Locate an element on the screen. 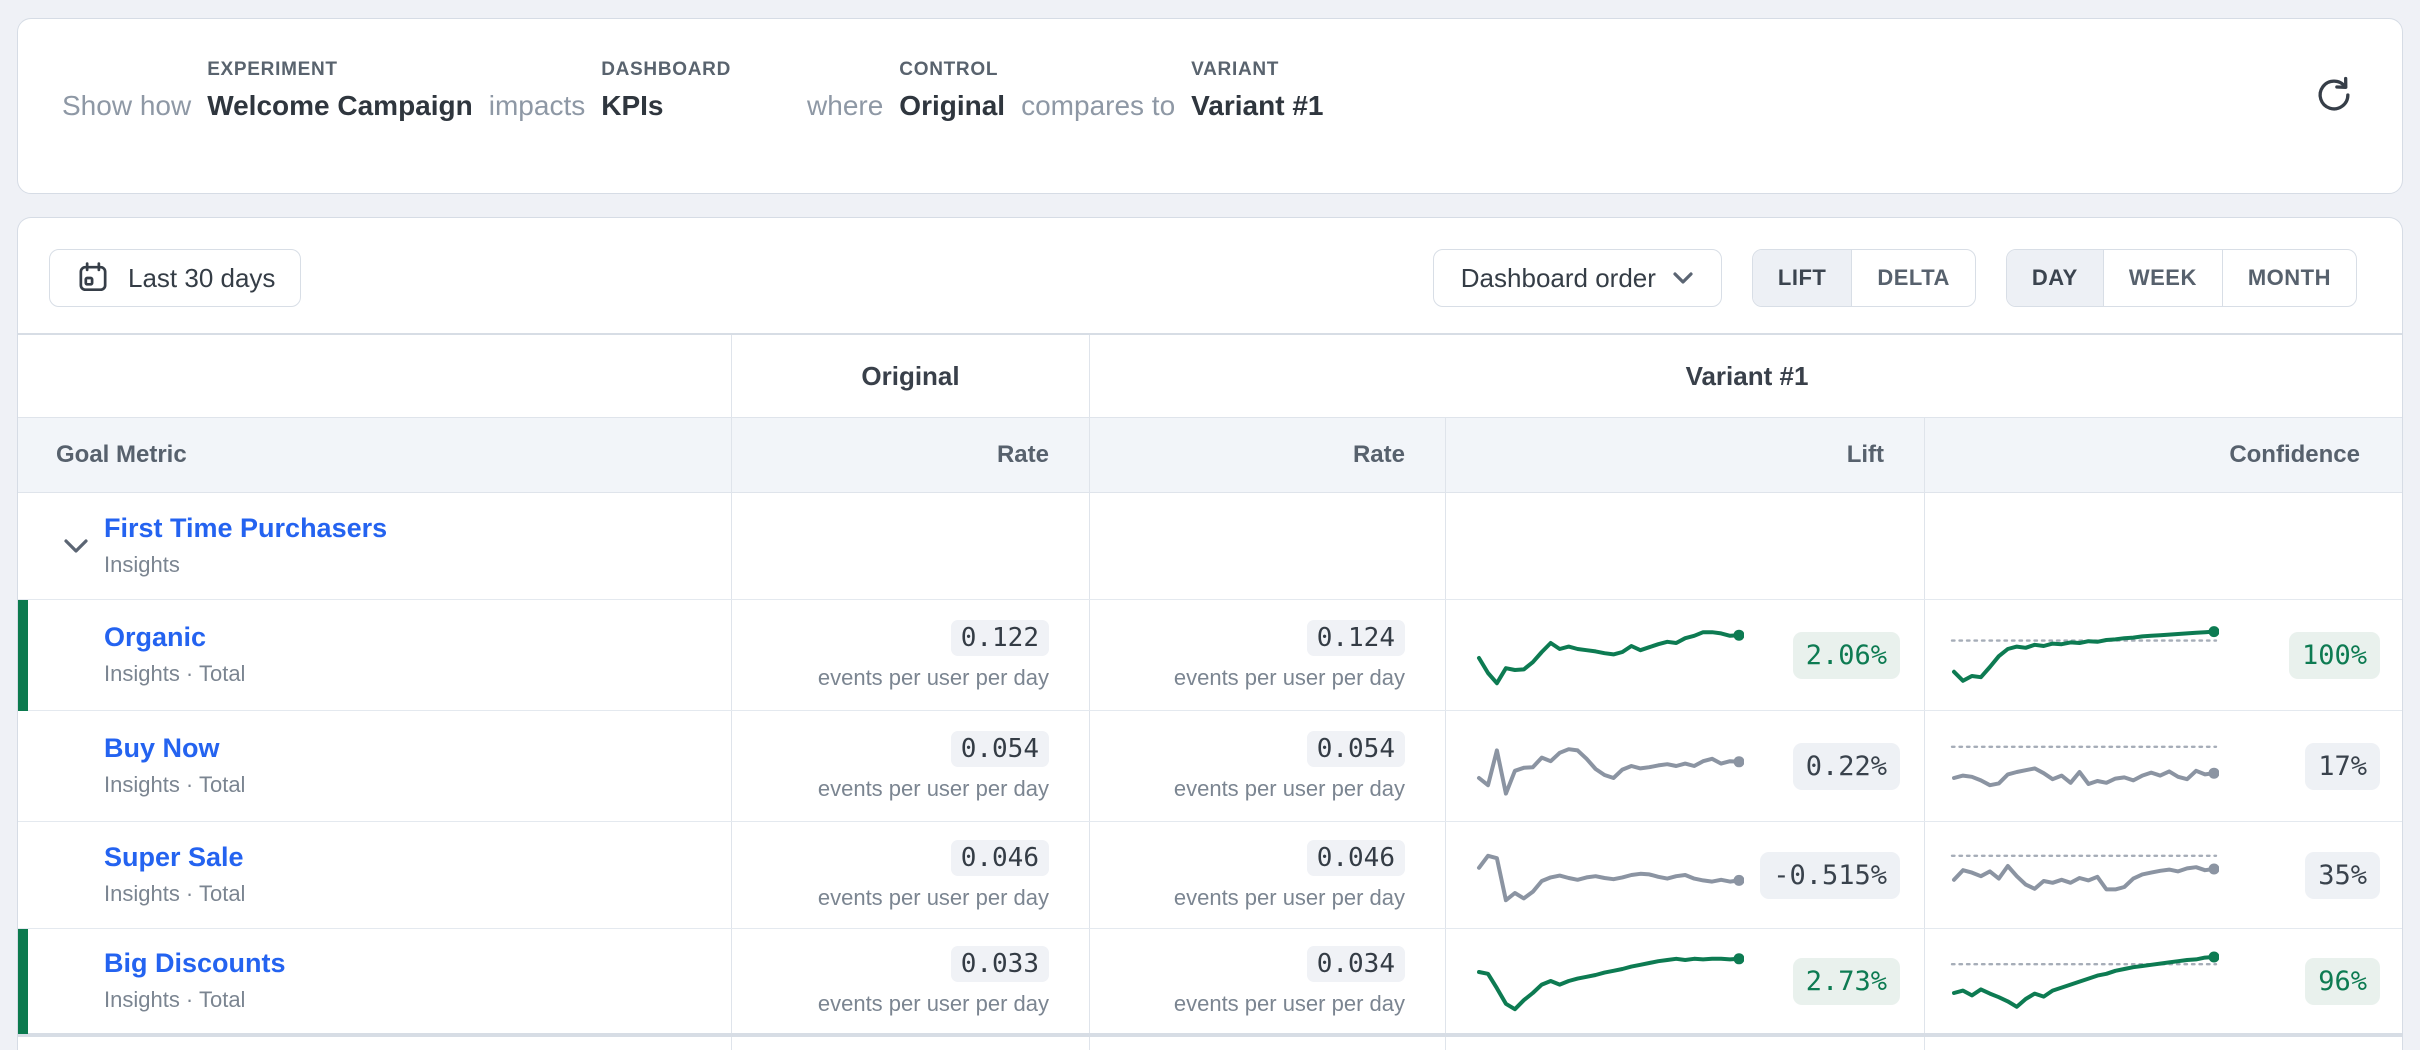  lift-value-badge: 2.73% is located at coordinates (1846, 981).